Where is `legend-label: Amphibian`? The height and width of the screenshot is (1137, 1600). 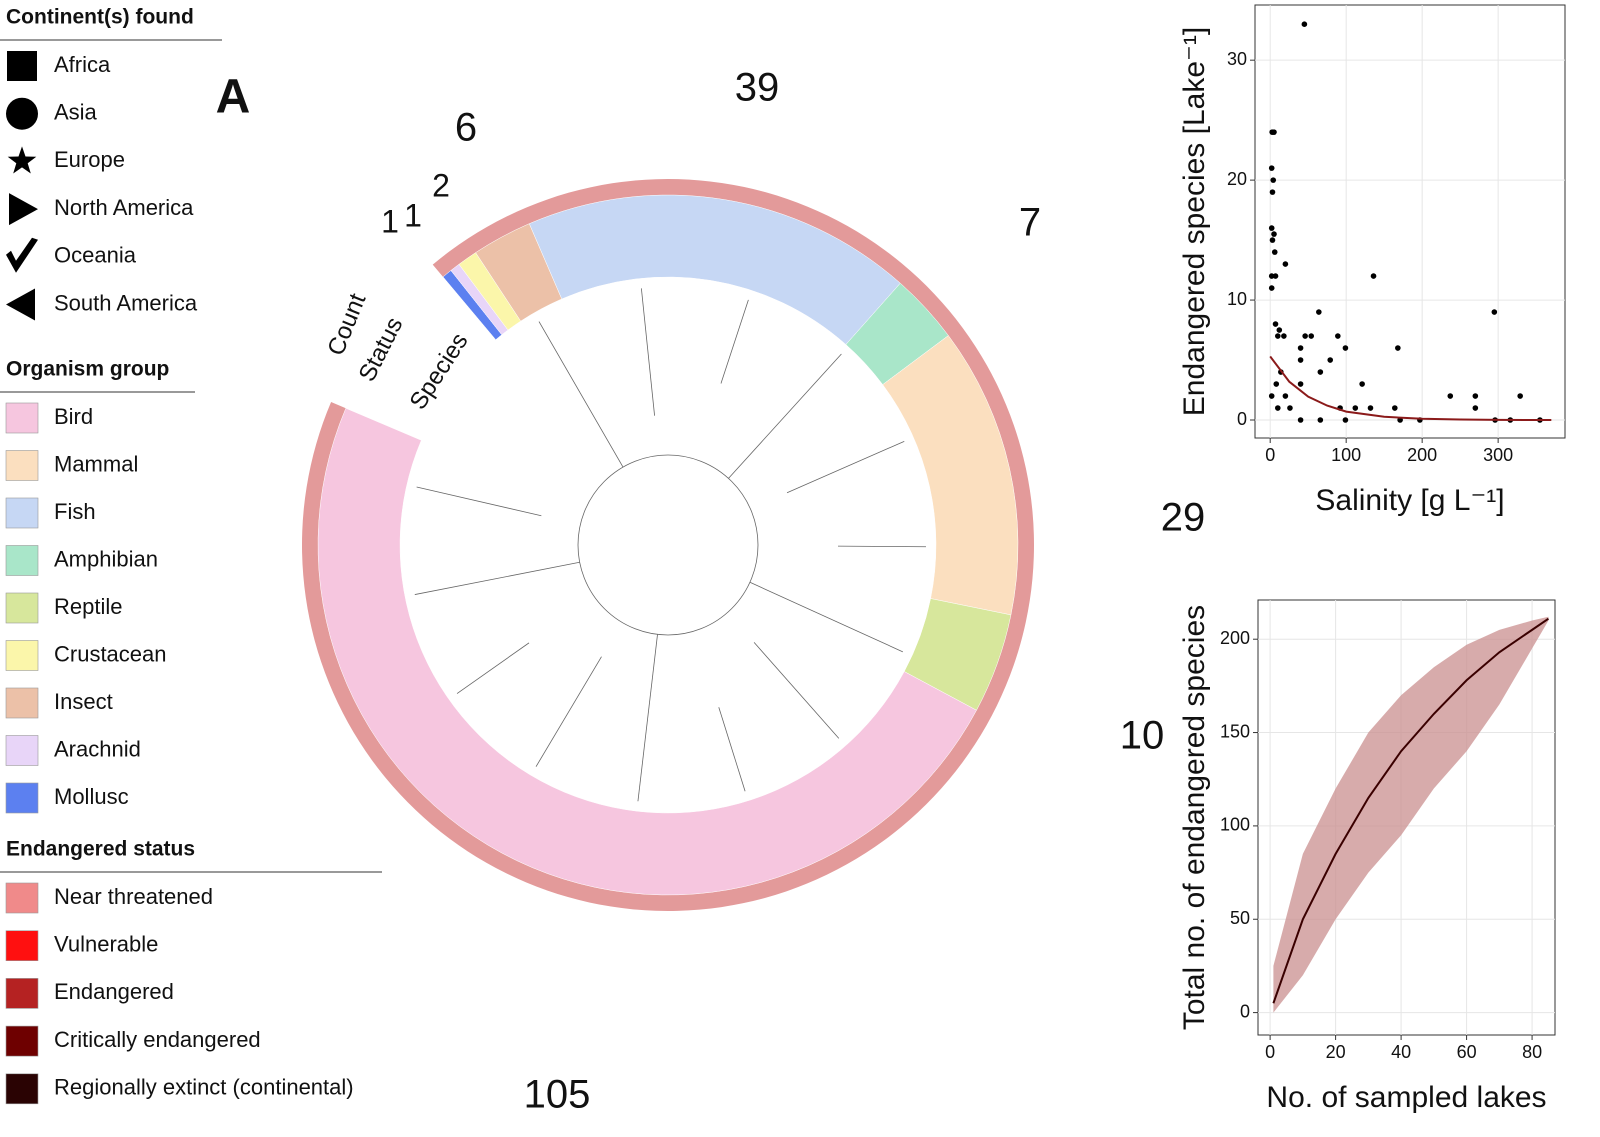
legend-label: Amphibian is located at coordinates (106, 558).